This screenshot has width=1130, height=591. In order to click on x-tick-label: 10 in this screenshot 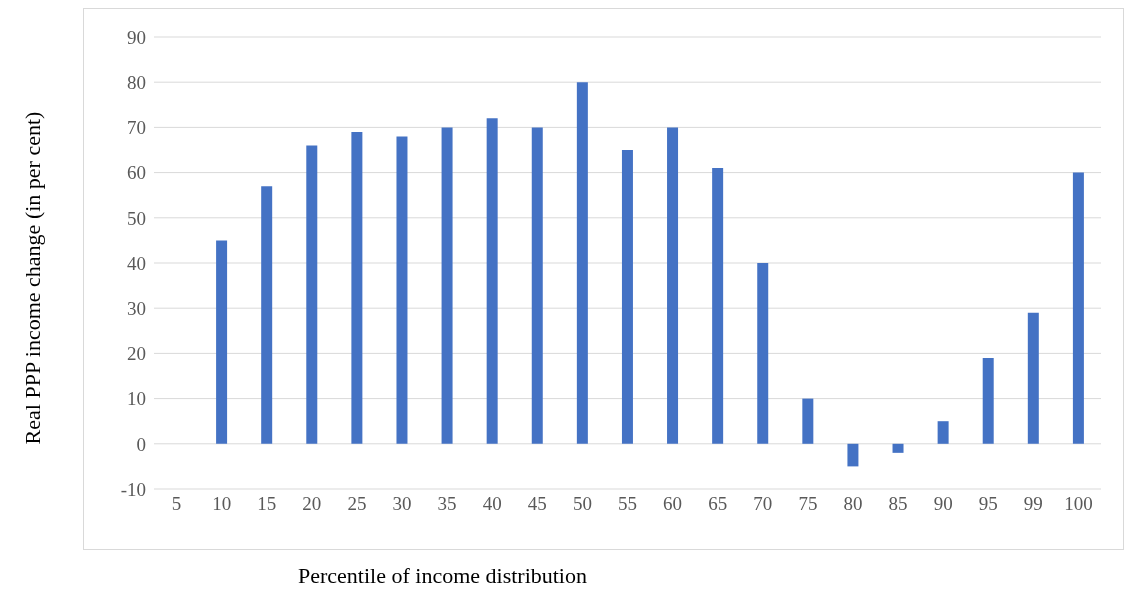, I will do `click(222, 504)`.